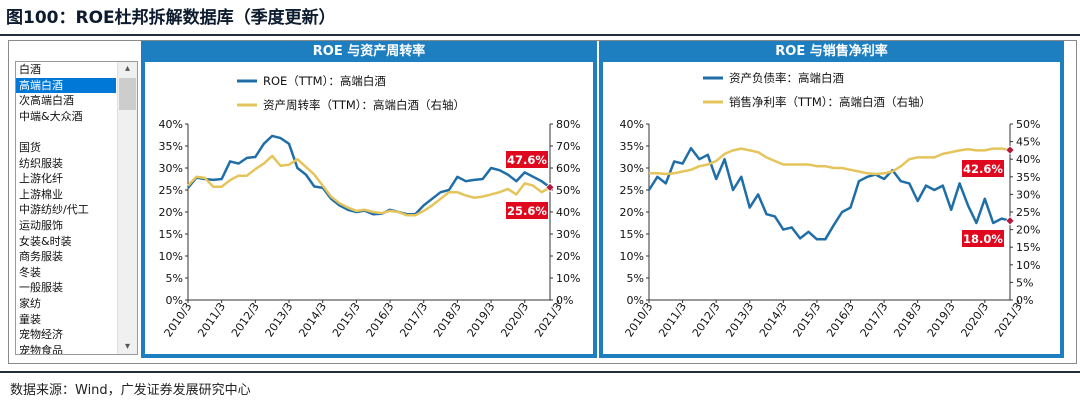  I want to click on scroll-thumb, so click(127, 94).